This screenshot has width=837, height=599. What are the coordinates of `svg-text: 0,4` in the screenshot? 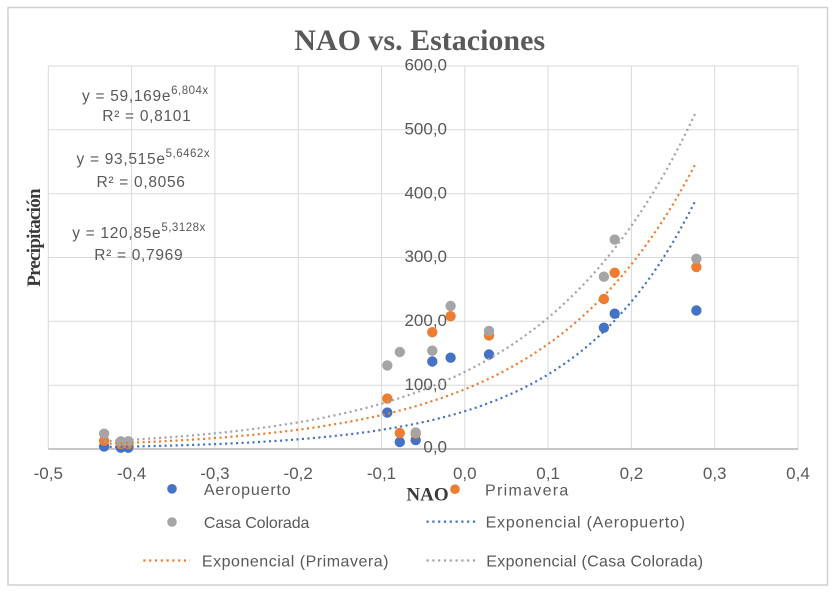 It's located at (798, 473).